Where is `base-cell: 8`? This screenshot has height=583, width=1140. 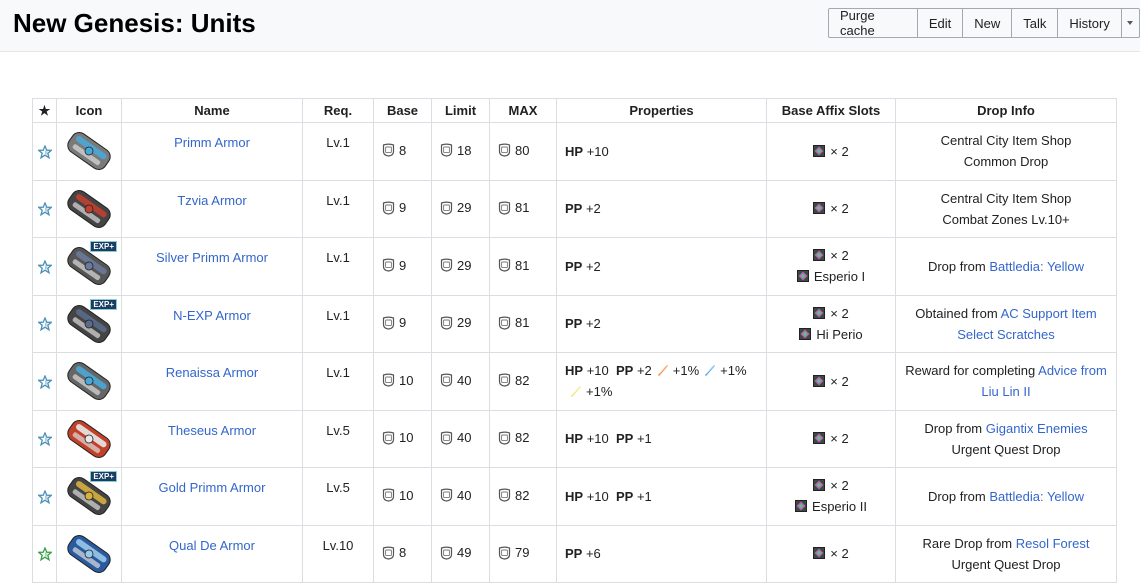
base-cell: 8 is located at coordinates (402, 553).